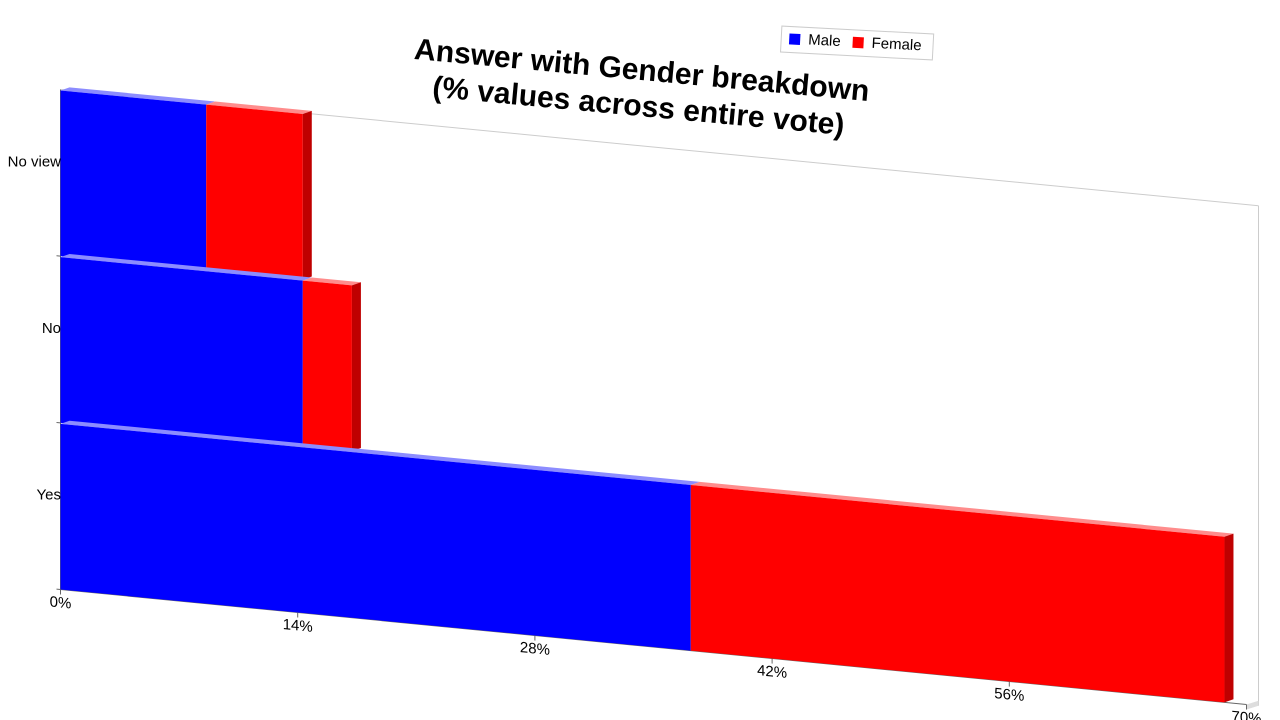 The height and width of the screenshot is (720, 1280). I want to click on x-tick-label: 14%, so click(298, 626).